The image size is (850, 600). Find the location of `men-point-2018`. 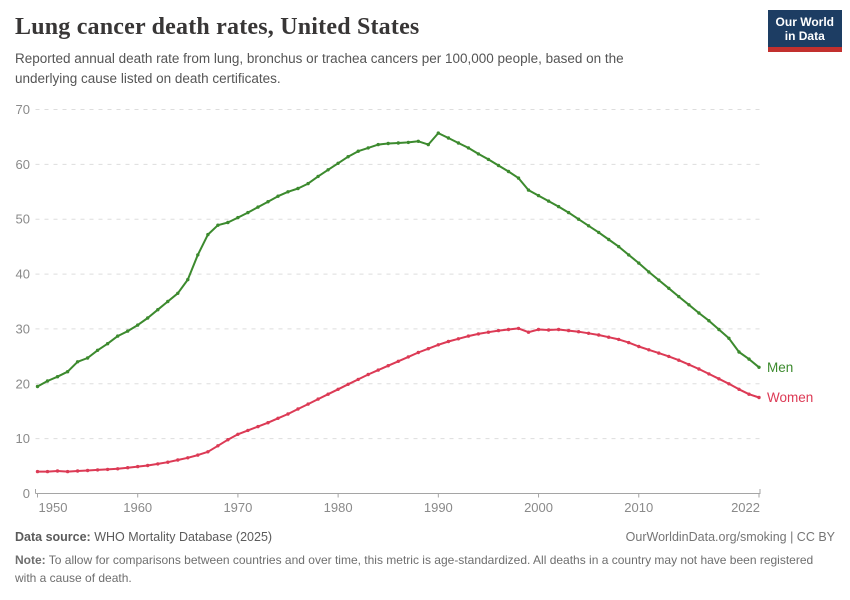

men-point-2018 is located at coordinates (719, 329).